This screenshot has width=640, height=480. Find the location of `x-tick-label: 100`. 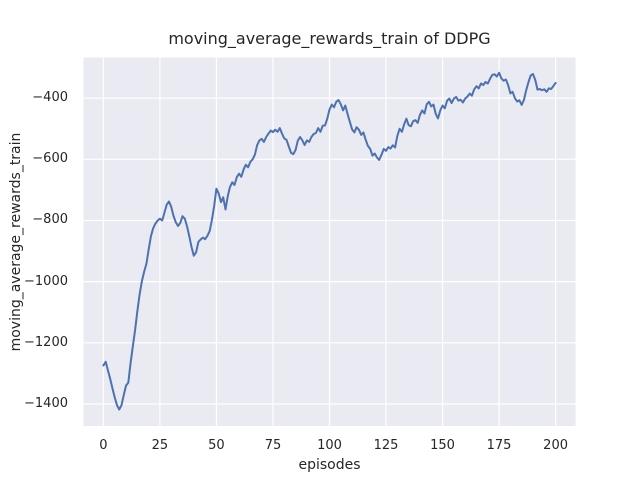

x-tick-label: 100 is located at coordinates (329, 445).